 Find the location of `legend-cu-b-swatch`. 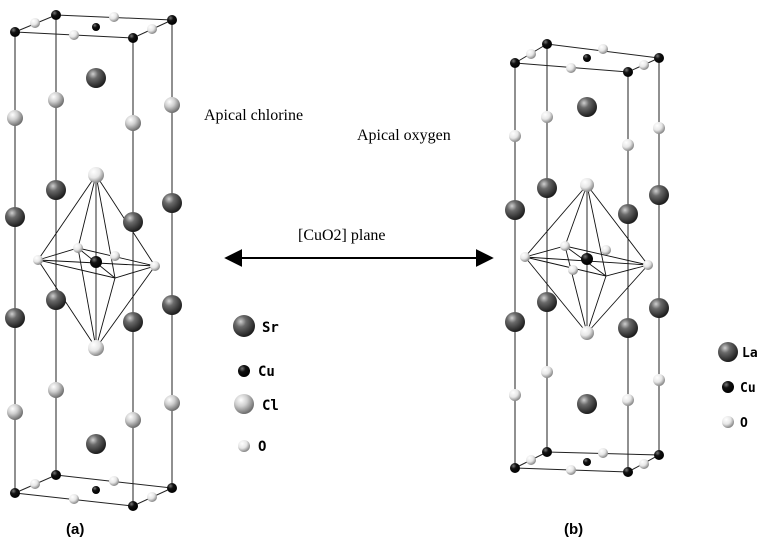

legend-cu-b-swatch is located at coordinates (728, 387).